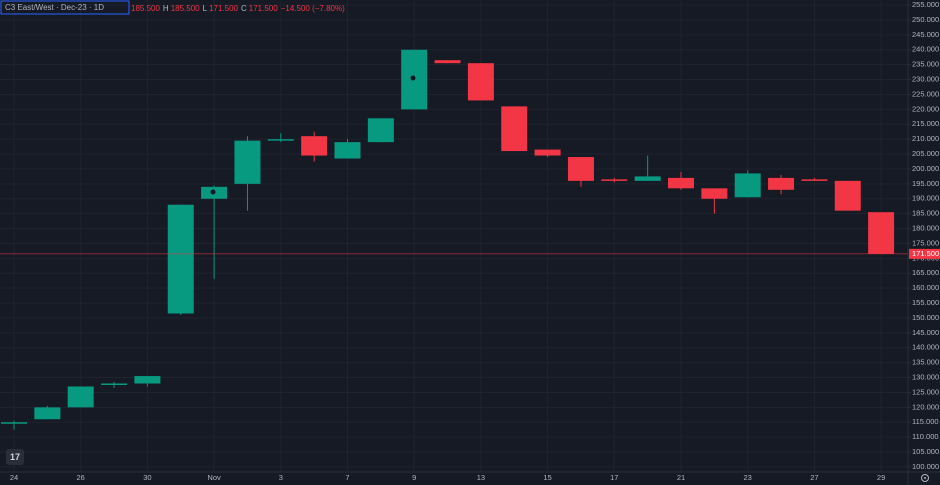 The width and height of the screenshot is (940, 485). Describe the element at coordinates (925, 19) in the screenshot. I see `y-tick-label: 250.000` at that location.